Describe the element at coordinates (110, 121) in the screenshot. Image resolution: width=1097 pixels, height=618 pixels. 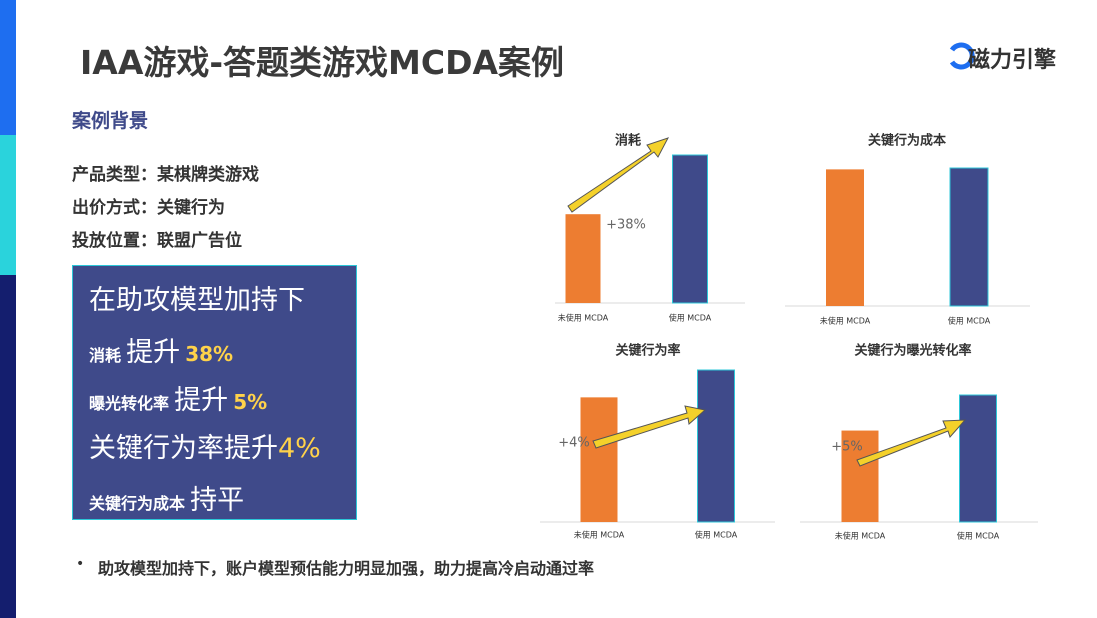
I see `section-heading: 案例背景` at that location.